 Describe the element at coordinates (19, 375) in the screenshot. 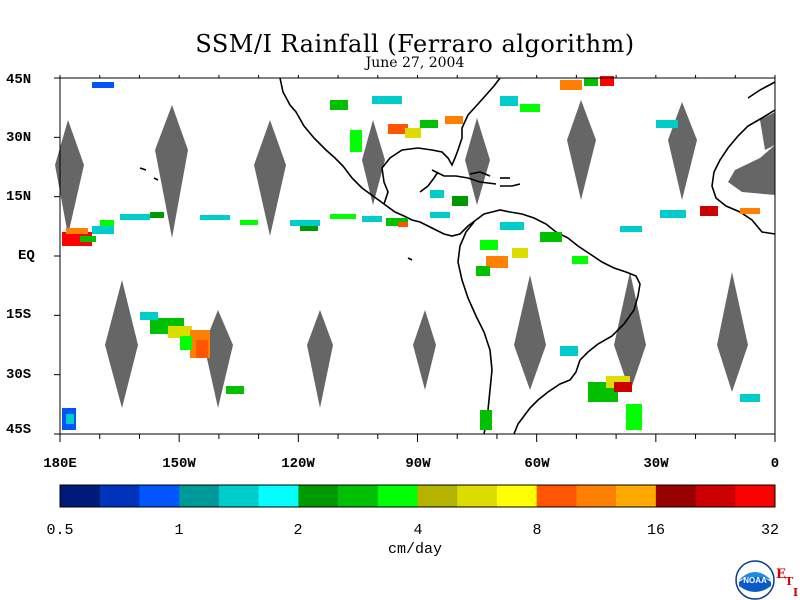

I see `lat-label: 30S` at that location.